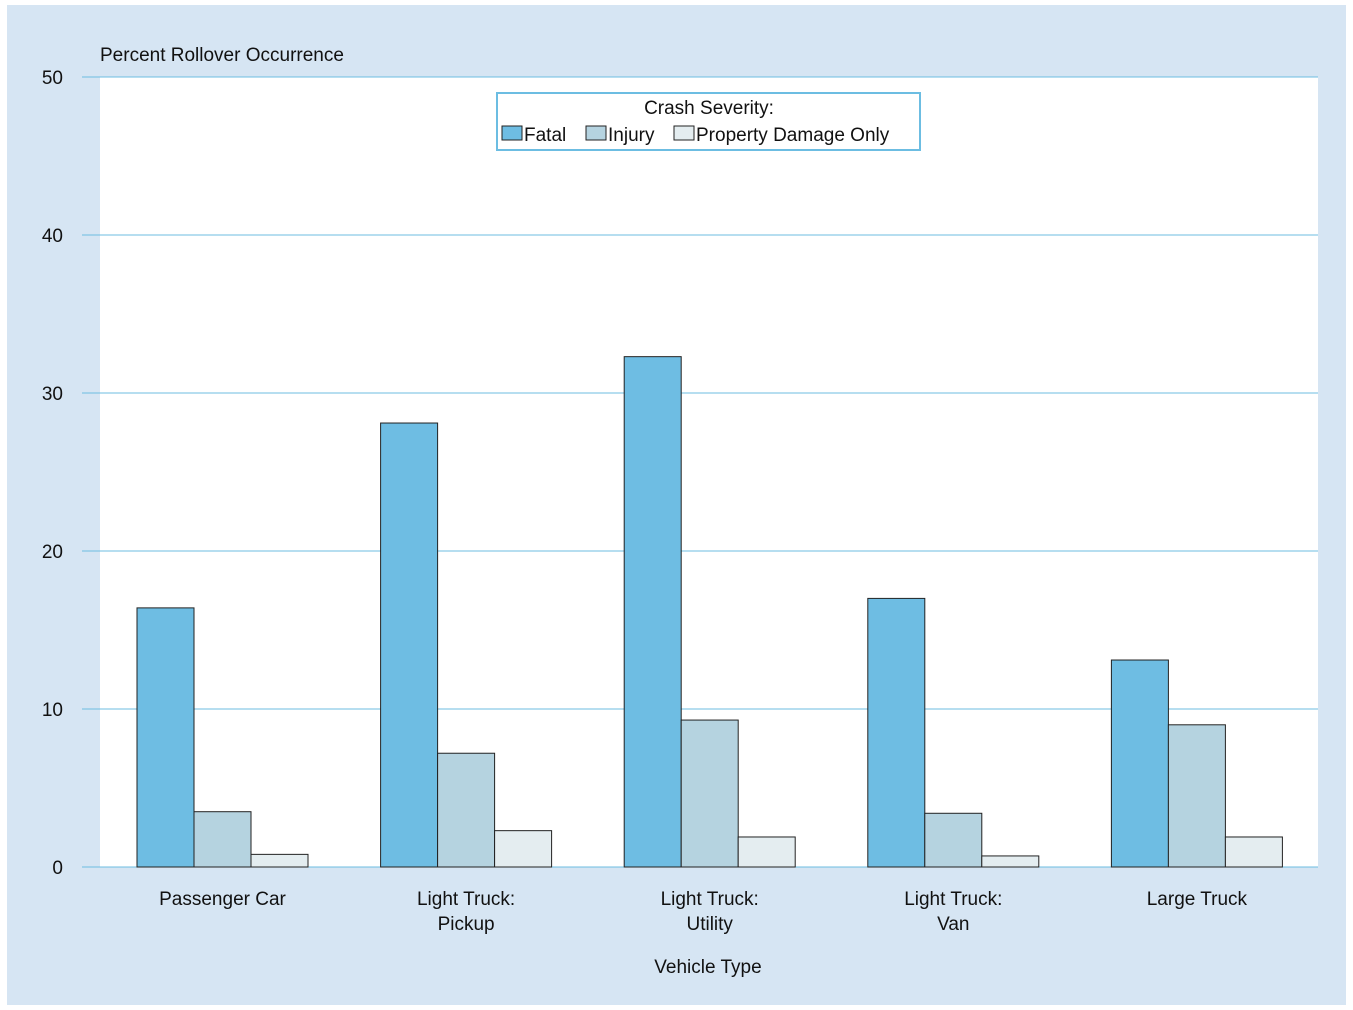 This screenshot has height=1010, width=1353. I want to click on legend-swatch-fatal, so click(512, 133).